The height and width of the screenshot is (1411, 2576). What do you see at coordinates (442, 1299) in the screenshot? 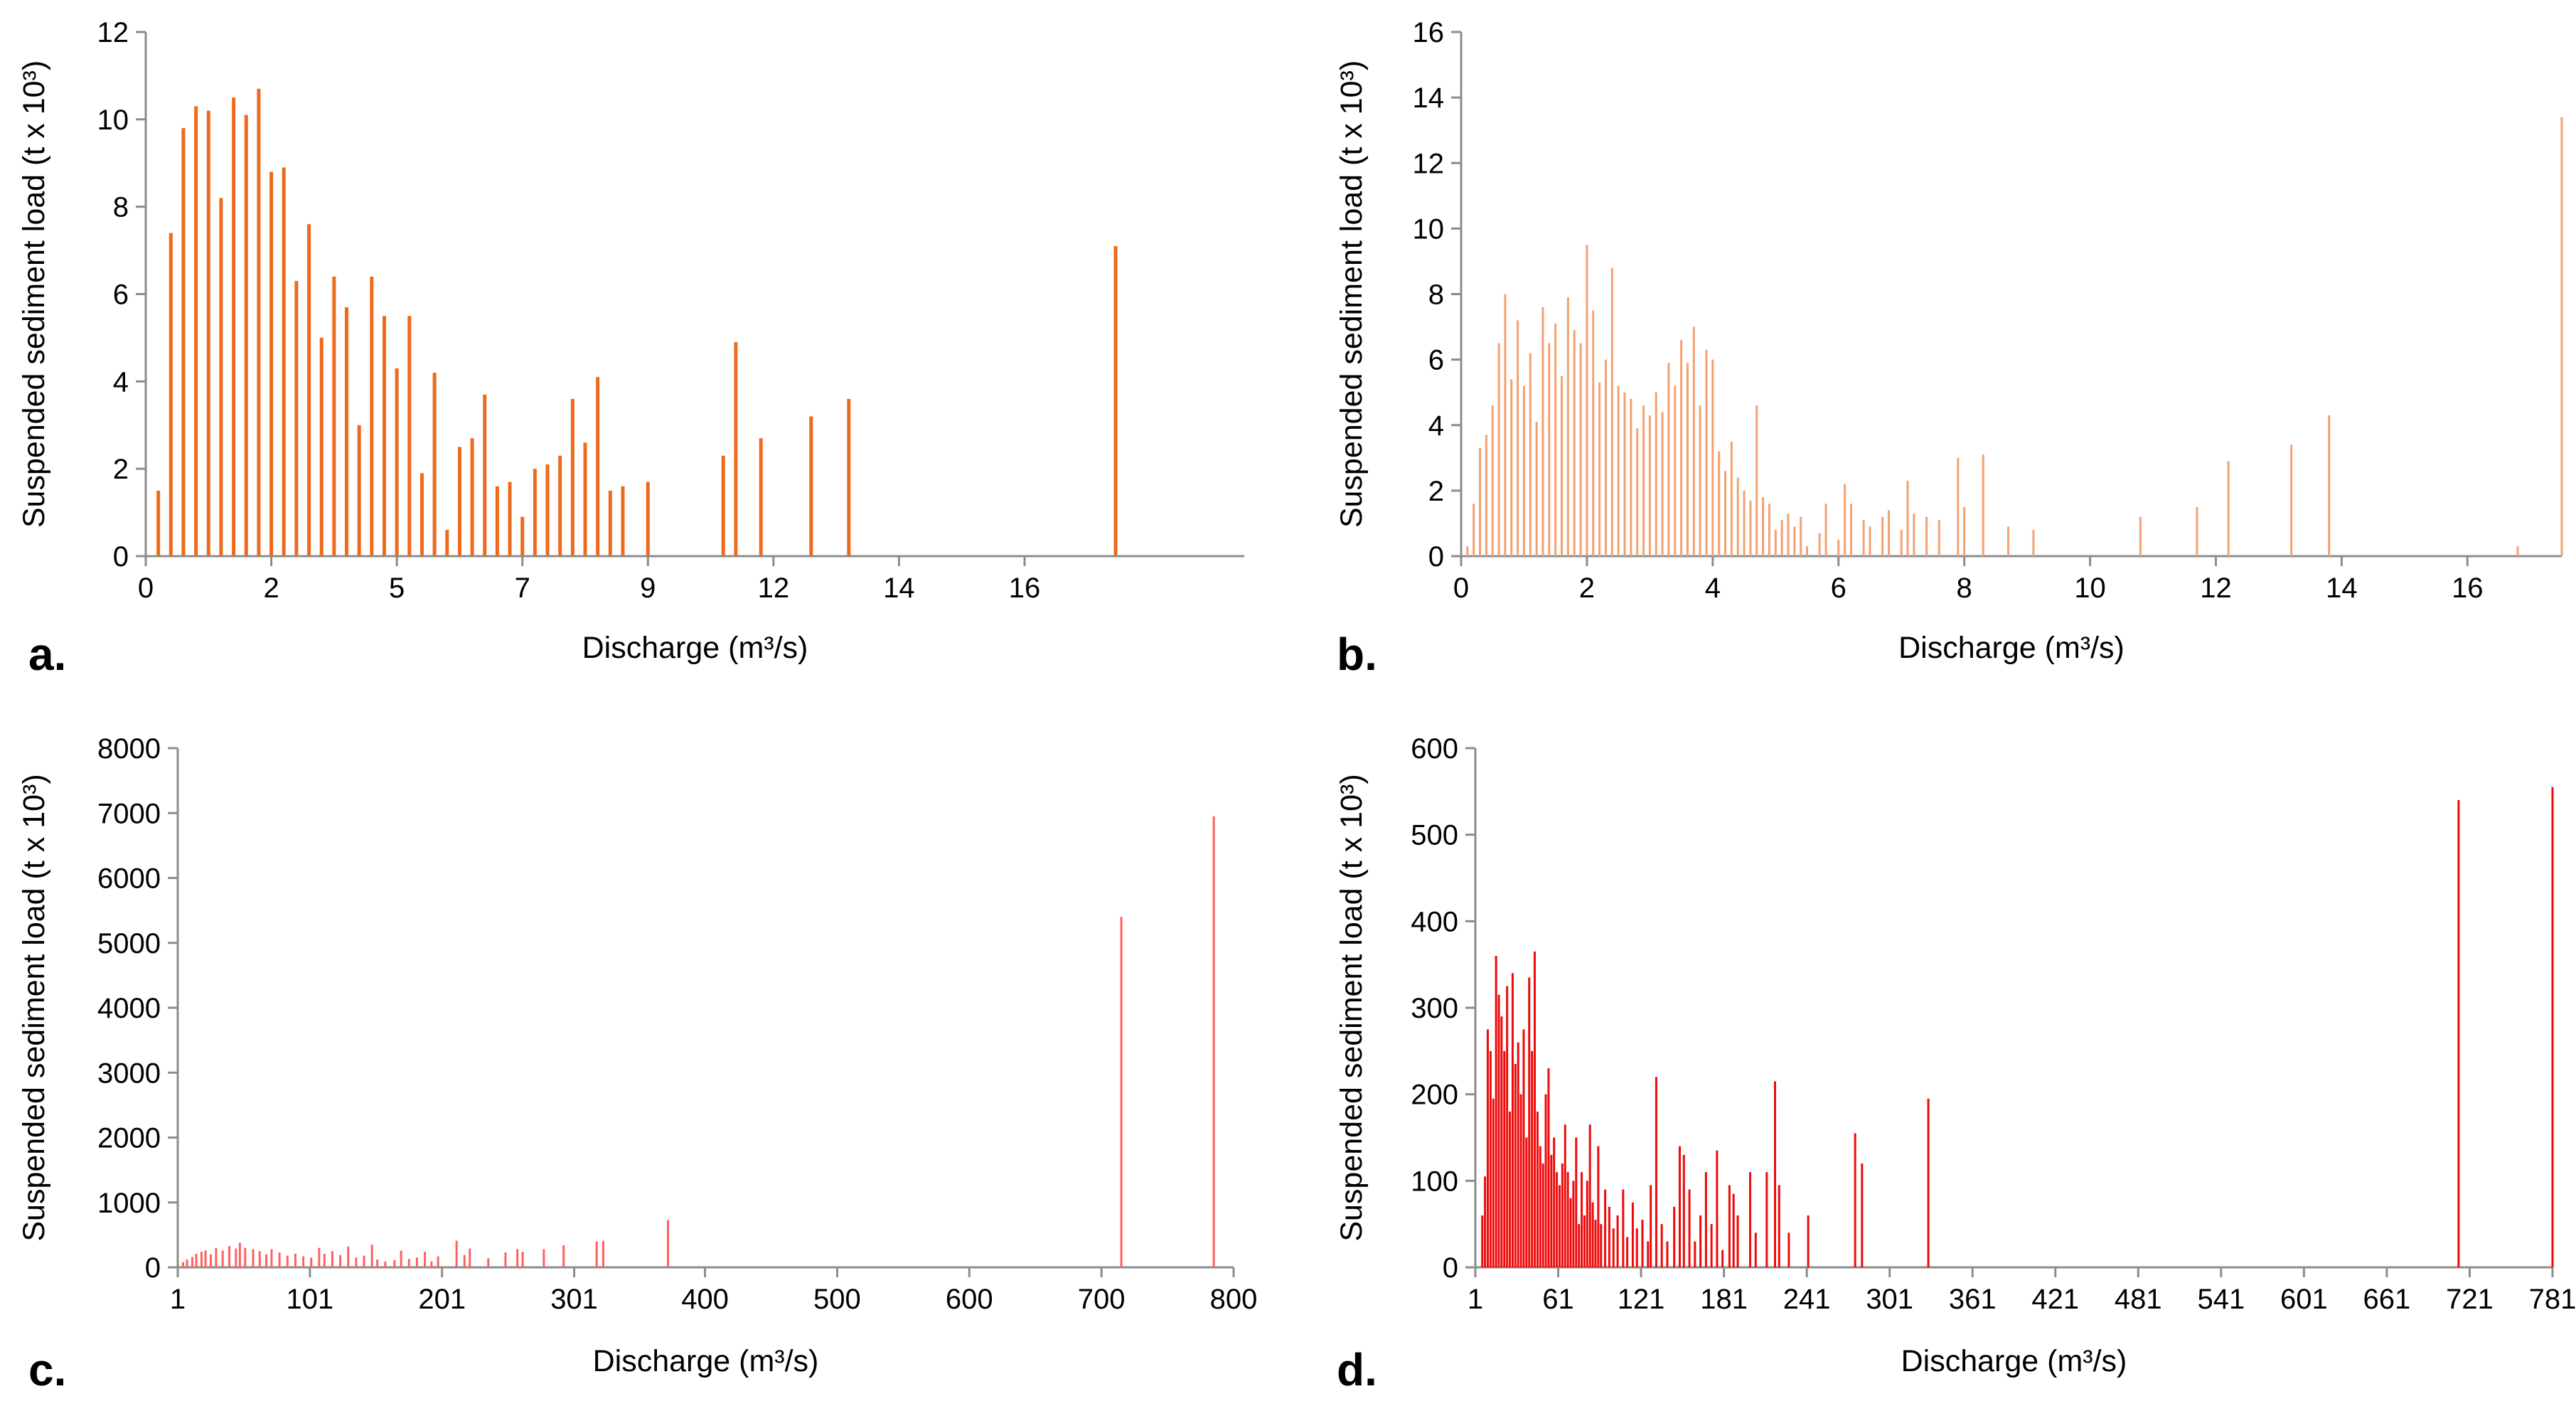
I see `x-tick-label: 201` at bounding box center [442, 1299].